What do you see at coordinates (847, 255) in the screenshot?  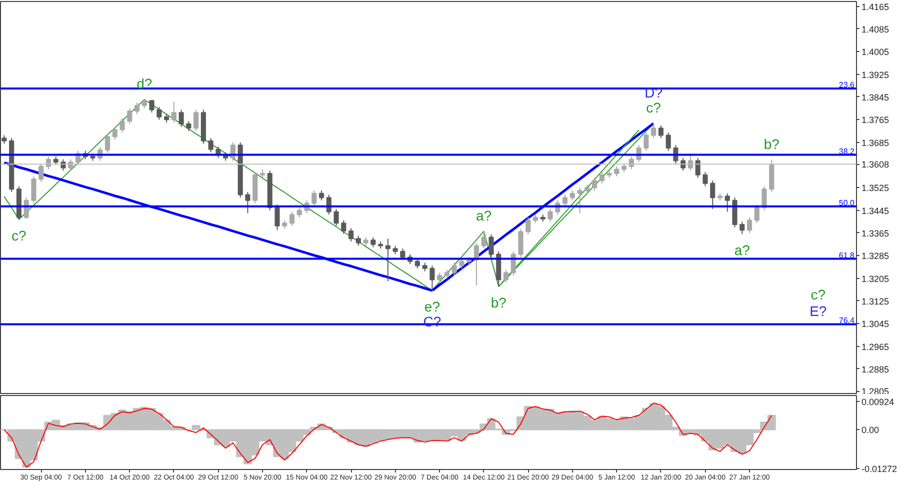 I see `annotation: 61.8` at bounding box center [847, 255].